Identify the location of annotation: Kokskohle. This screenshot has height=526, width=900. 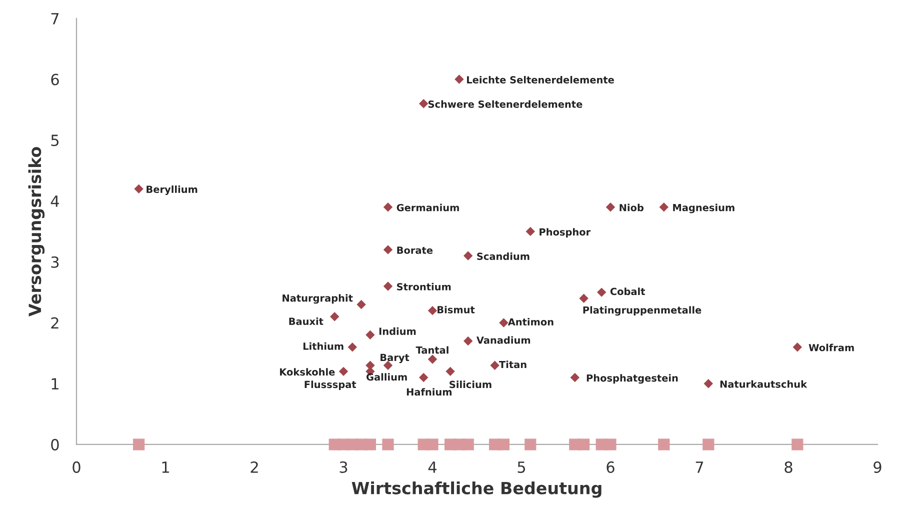
(307, 372).